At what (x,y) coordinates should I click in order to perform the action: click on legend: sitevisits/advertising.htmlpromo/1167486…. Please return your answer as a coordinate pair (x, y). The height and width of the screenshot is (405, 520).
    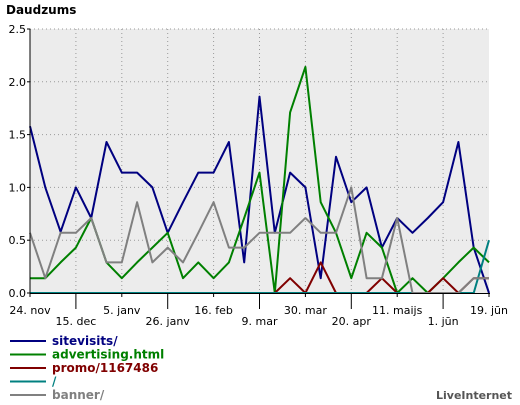
    Looking at the image, I should click on (87, 368).